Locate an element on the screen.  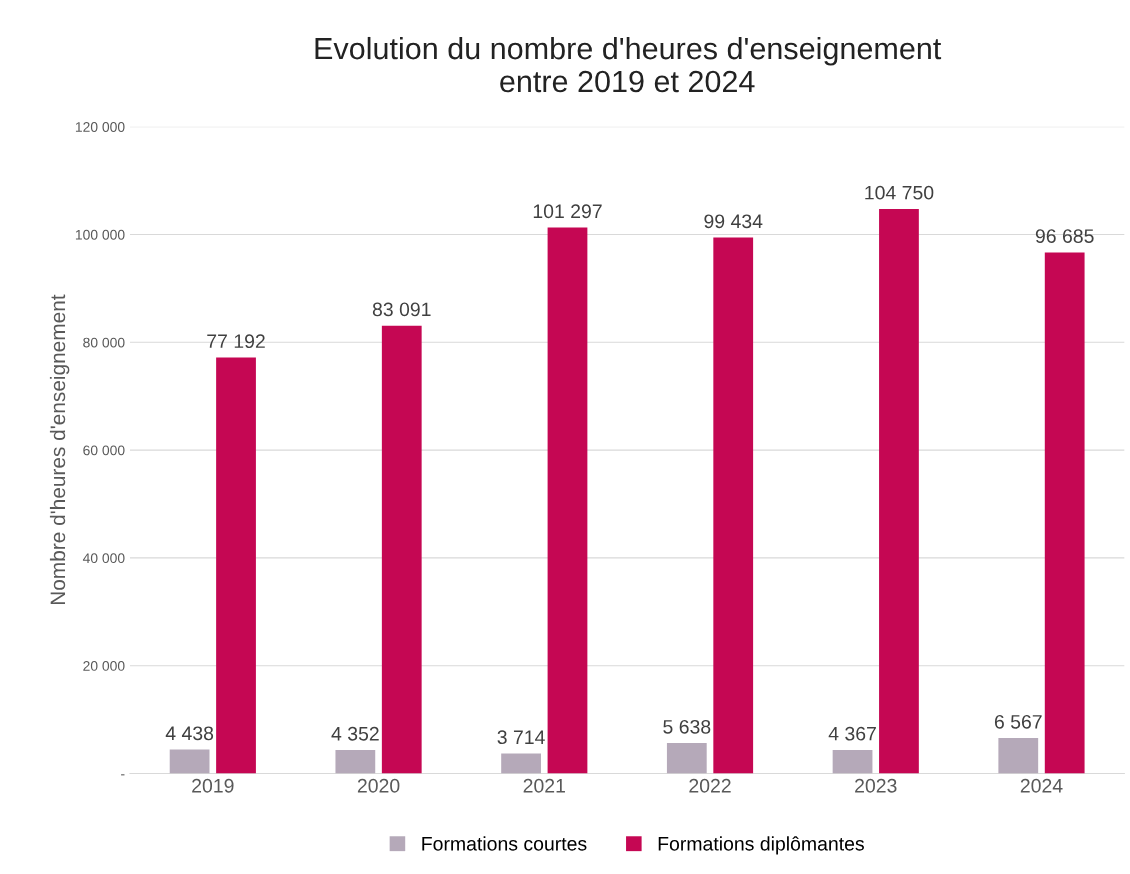
data-label: 83 091 is located at coordinates (401, 309).